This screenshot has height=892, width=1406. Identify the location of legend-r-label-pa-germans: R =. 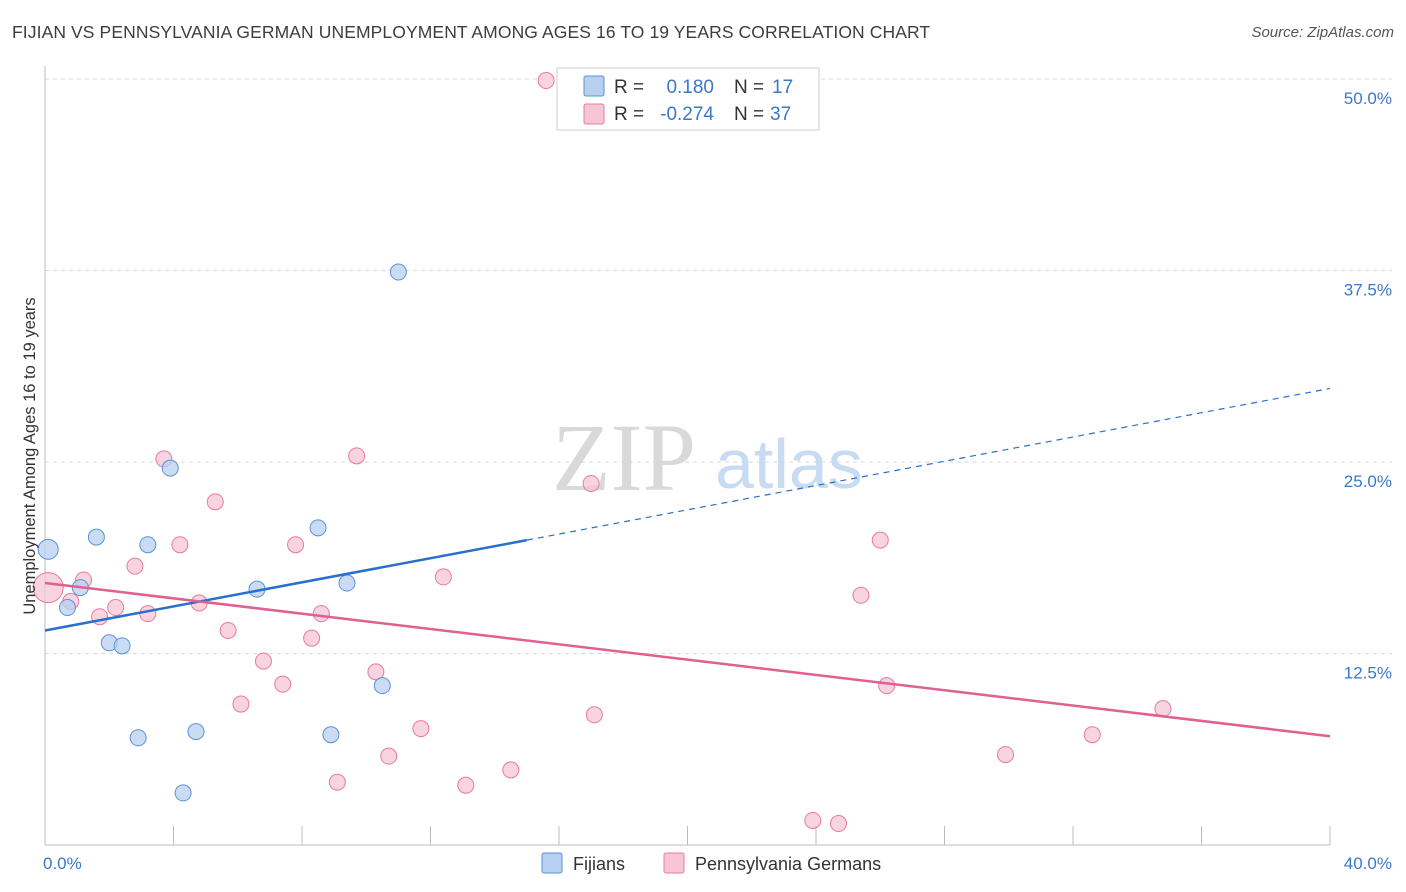
(629, 114).